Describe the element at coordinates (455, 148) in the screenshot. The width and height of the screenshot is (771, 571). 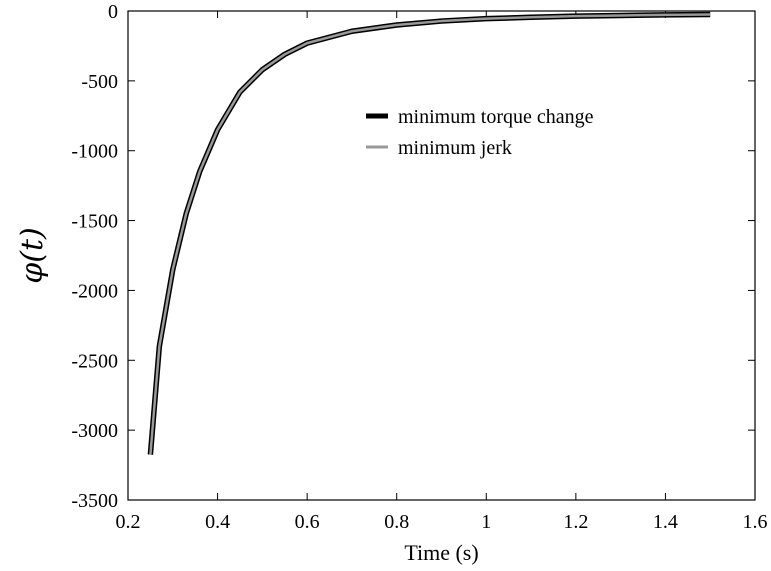
I see `legend-label-minimum-jerk: minimum jerk` at that location.